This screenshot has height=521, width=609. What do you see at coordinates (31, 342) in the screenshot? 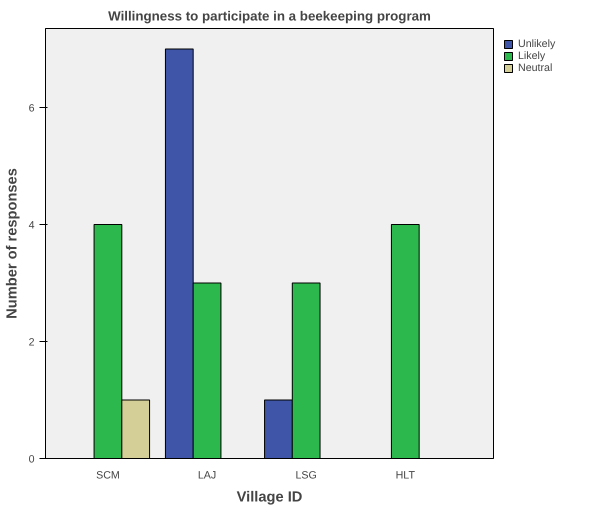
I see `y-tick-label: 2` at bounding box center [31, 342].